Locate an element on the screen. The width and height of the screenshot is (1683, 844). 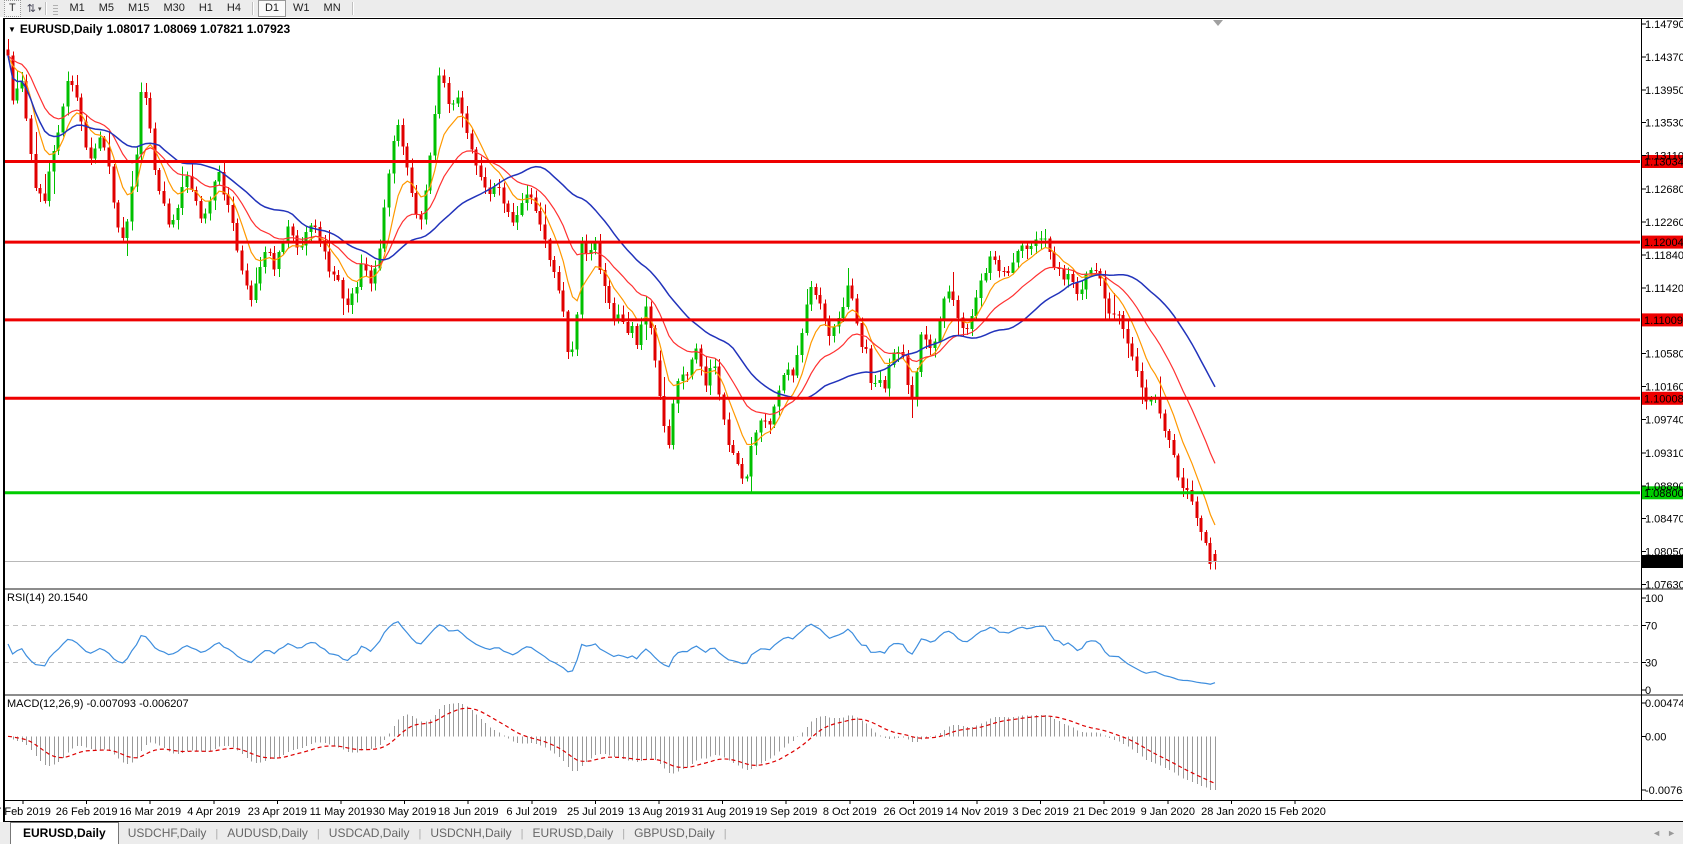
scroll-position-marker-icon is located at coordinates (1218, 23).